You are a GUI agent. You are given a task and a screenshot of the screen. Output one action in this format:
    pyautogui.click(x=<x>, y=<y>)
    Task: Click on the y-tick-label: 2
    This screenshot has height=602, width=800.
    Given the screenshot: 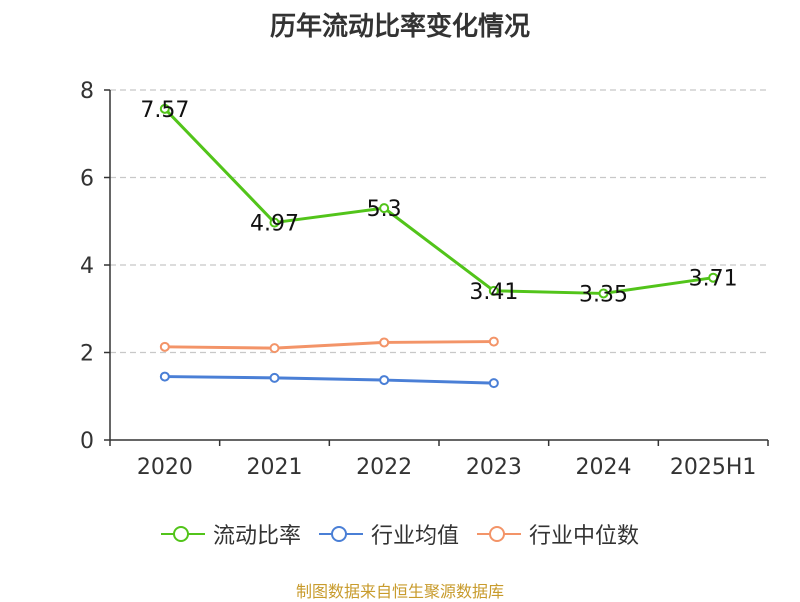 What is the action you would take?
    pyautogui.click(x=87, y=354)
    